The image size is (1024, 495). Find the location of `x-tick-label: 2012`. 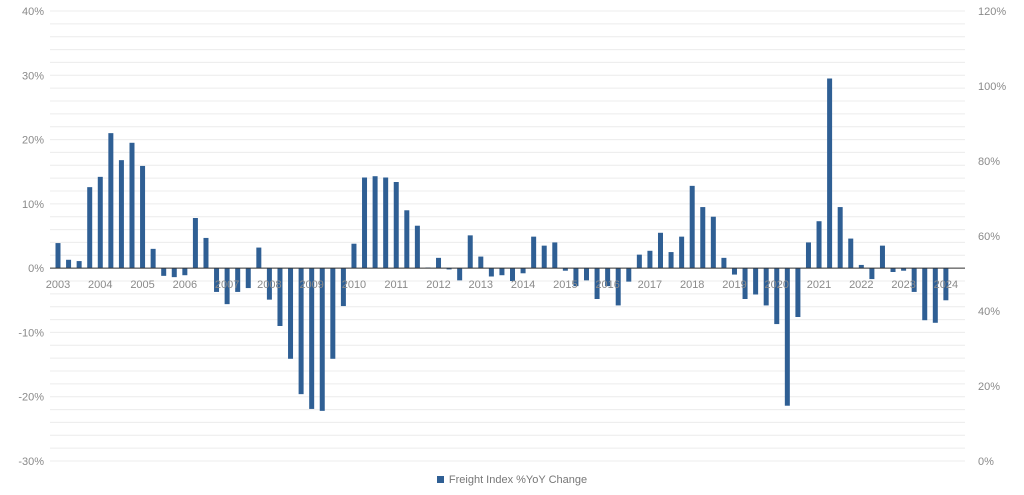

x-tick-label: 2012 is located at coordinates (438, 285).